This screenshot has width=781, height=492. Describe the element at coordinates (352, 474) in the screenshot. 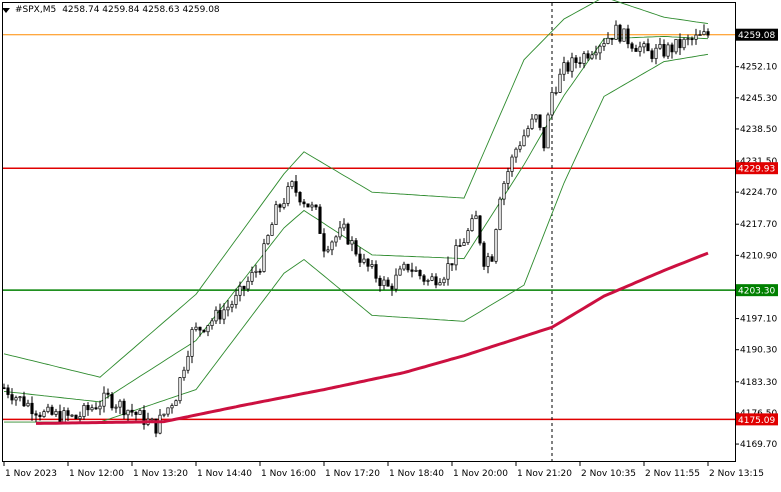

I see `x-tick-label: 1 Nov 17:20` at that location.